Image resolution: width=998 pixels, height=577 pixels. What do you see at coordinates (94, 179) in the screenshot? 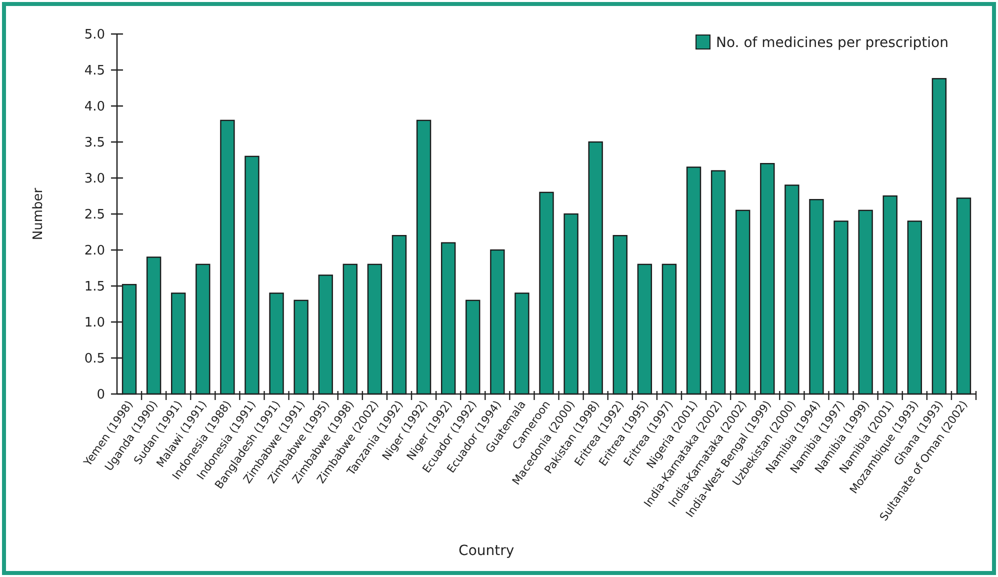
I see `y-tick-label: 3.0` at bounding box center [94, 179].